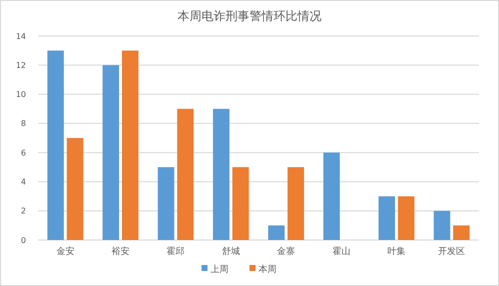 The image size is (499, 286). What do you see at coordinates (219, 269) in the screenshot?
I see `legend-label: 上周` at bounding box center [219, 269].